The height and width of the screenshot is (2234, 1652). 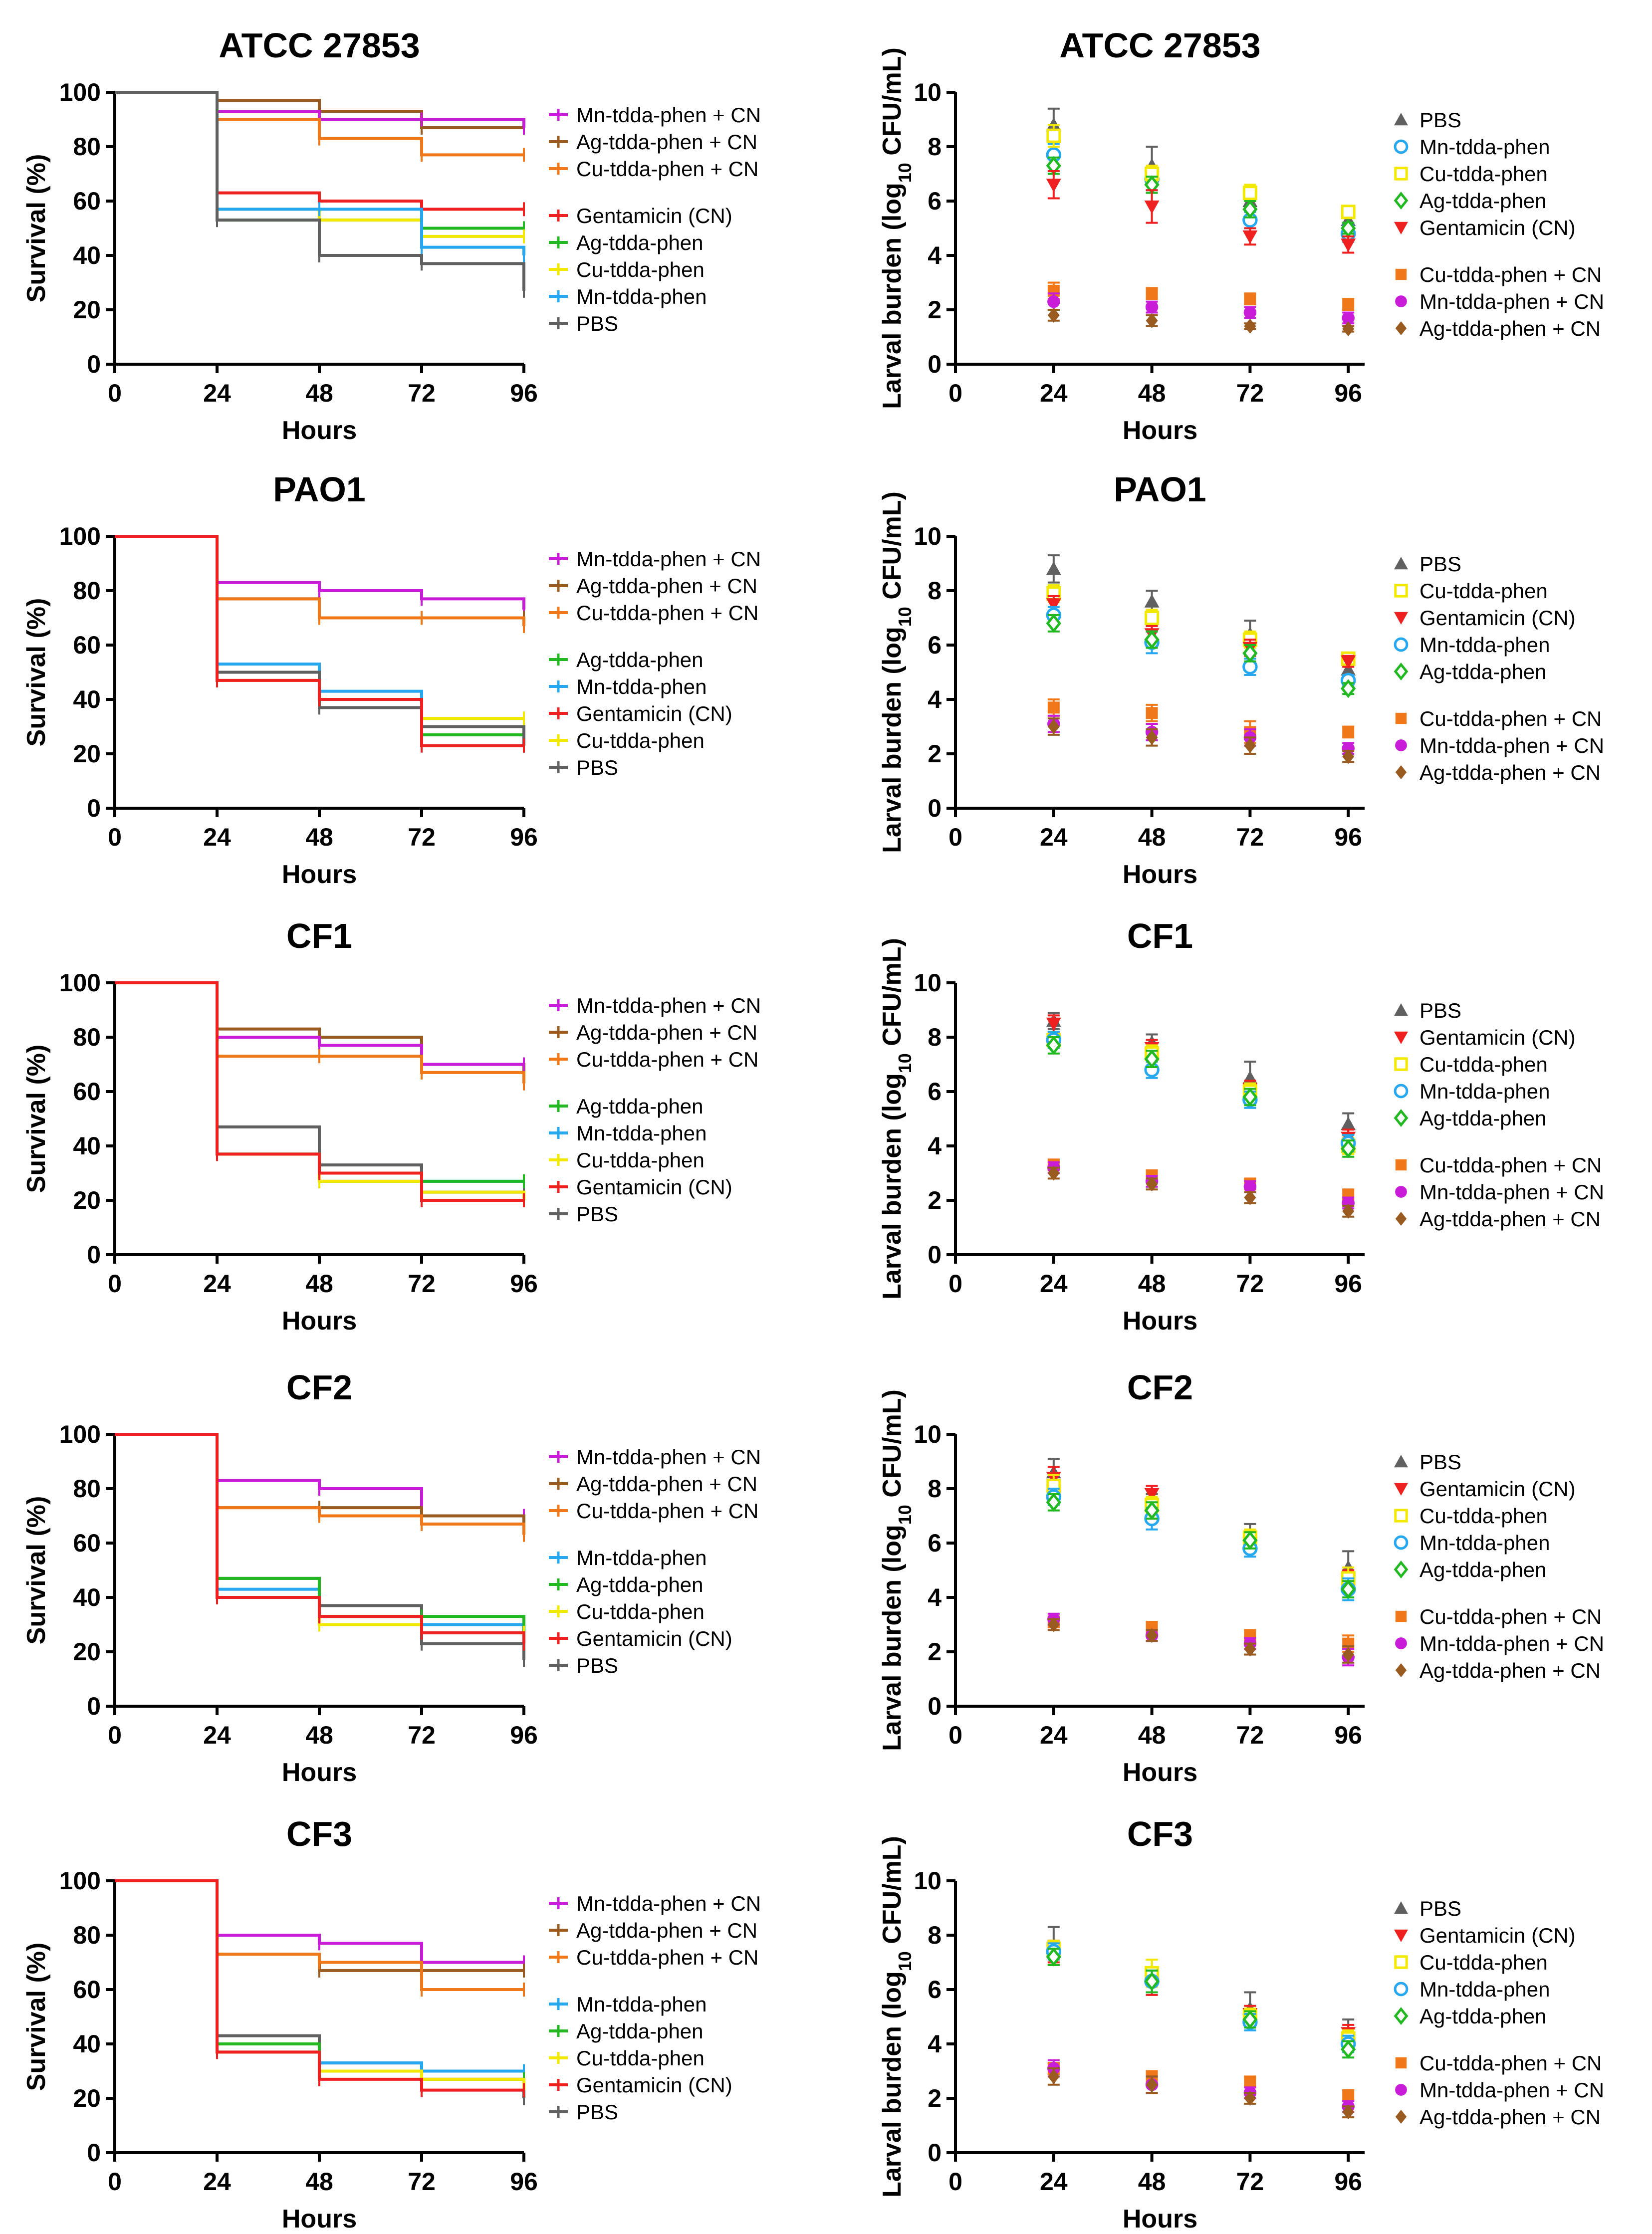 I want to click on data-point-mn-tdda-phen-cn, so click(x=1250, y=1187).